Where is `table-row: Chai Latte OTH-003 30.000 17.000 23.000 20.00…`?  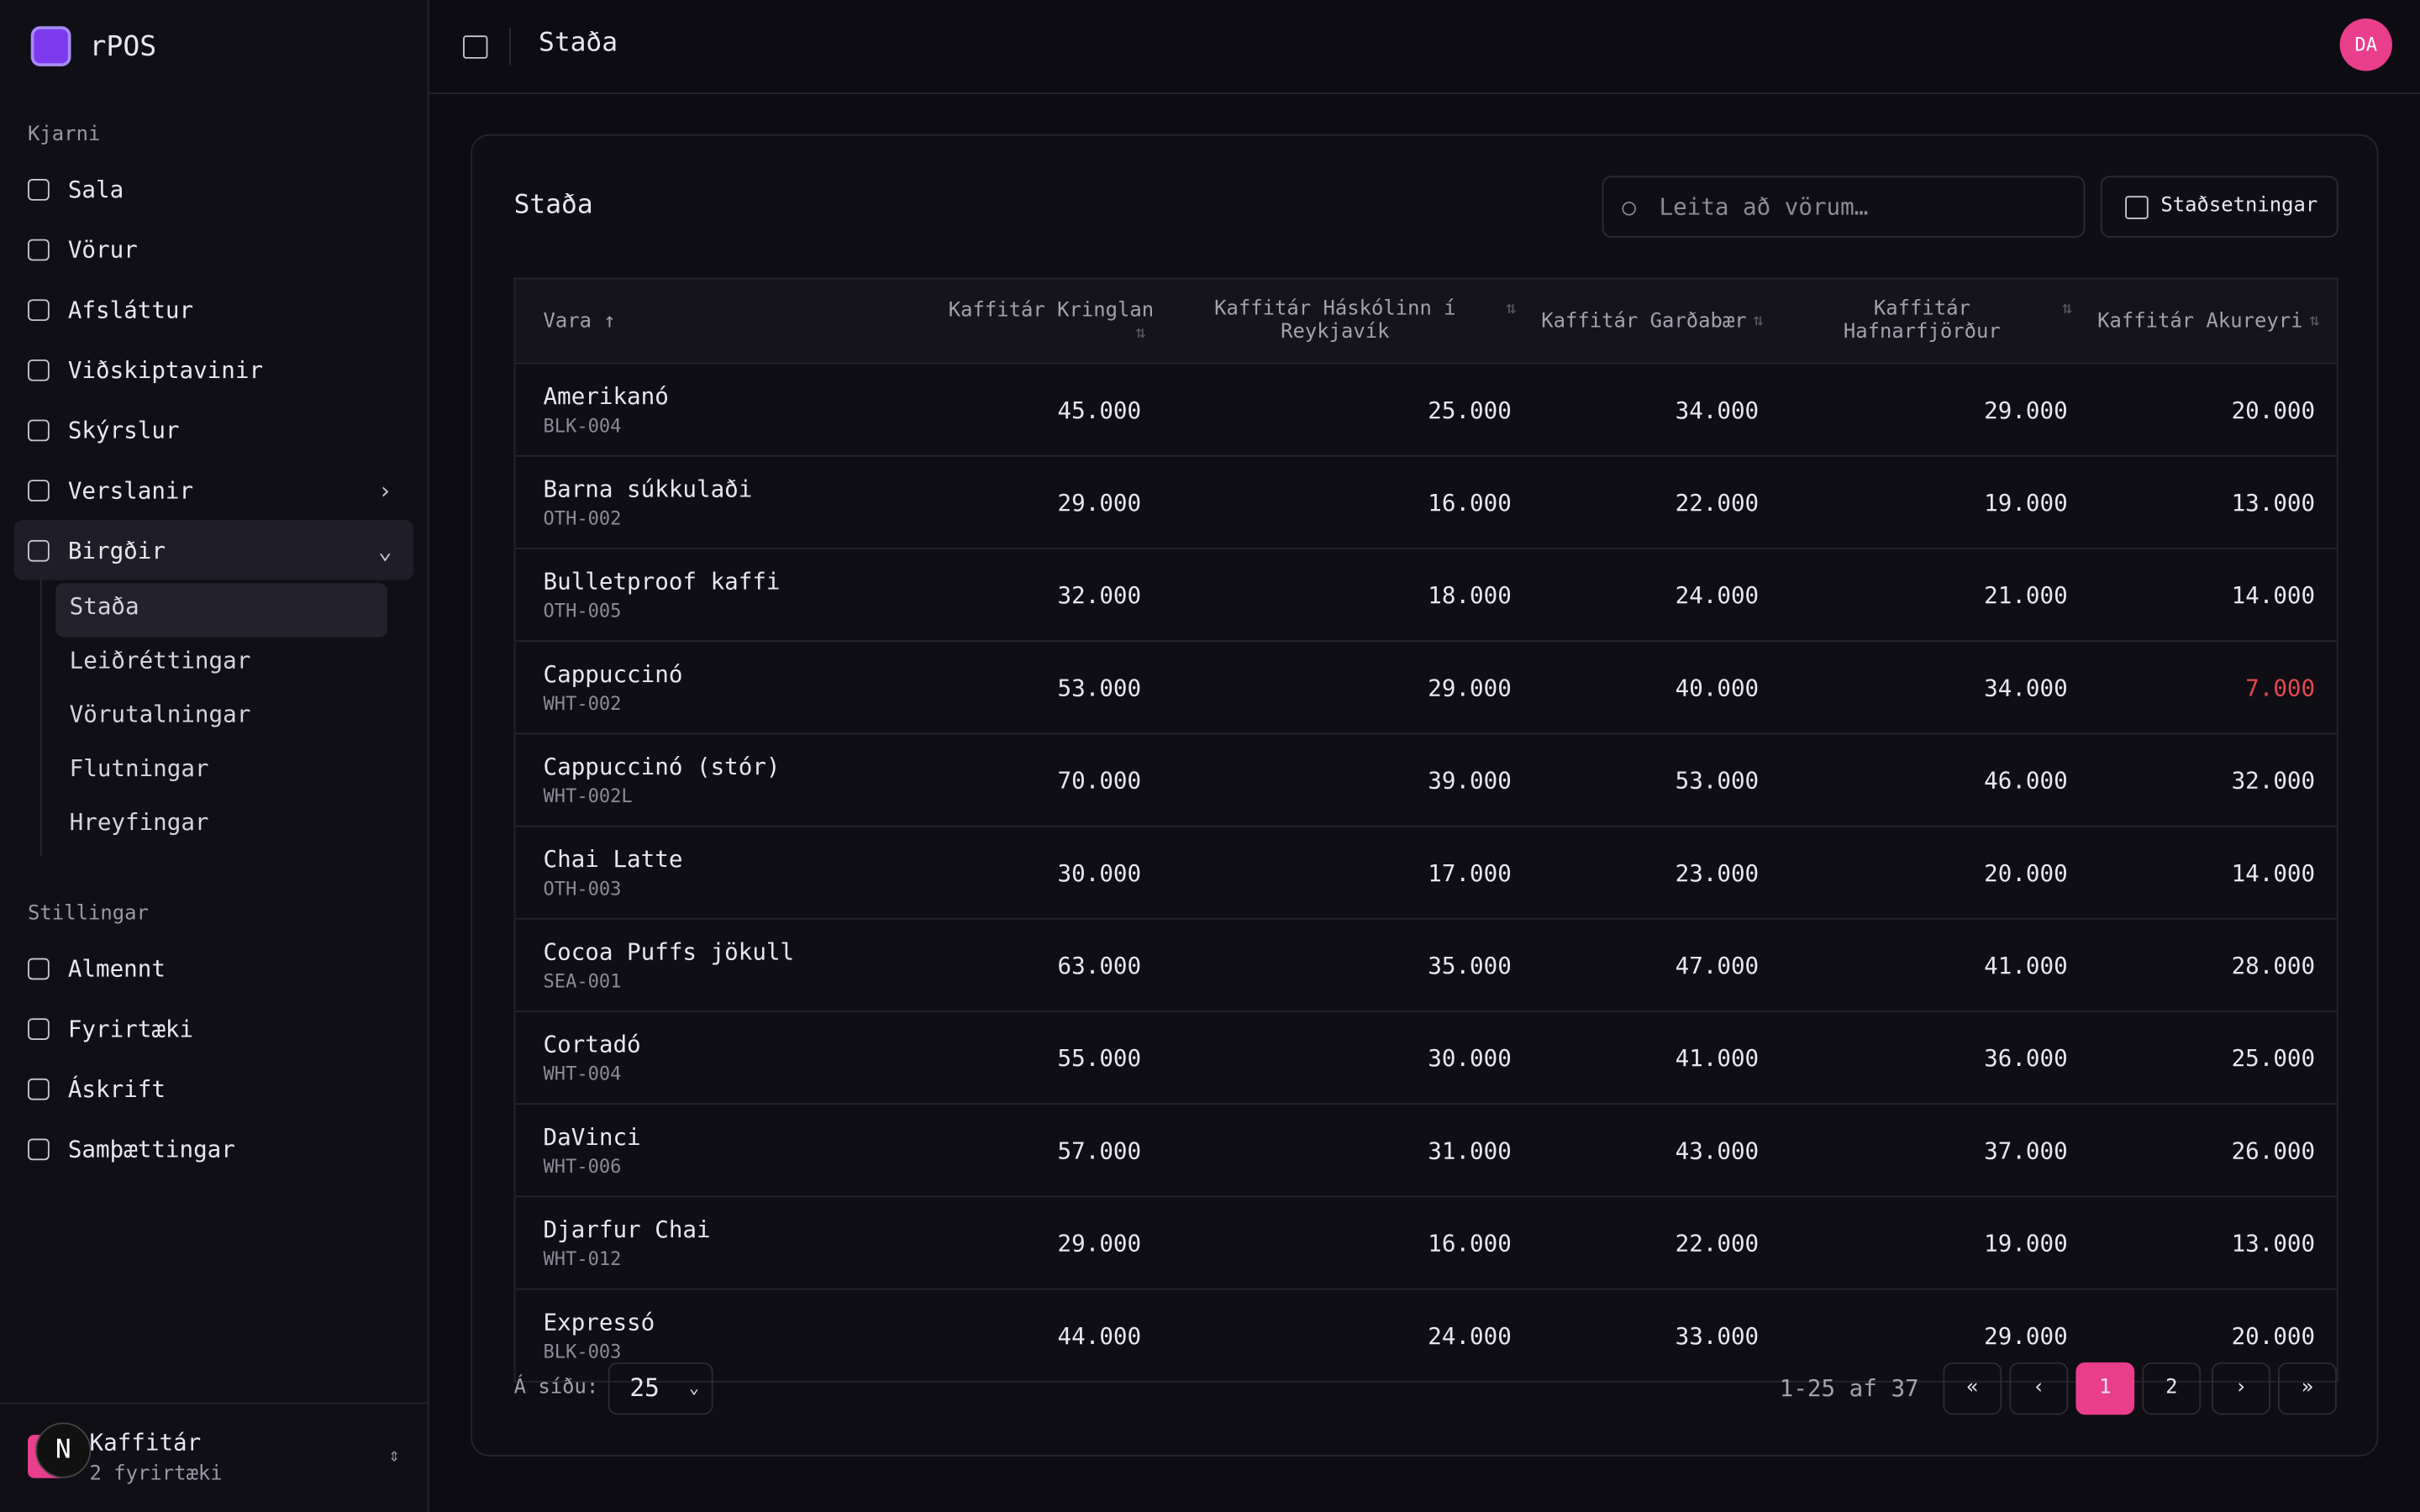
table-row: Chai Latte OTH-003 30.000 17.000 23.000 20.00… is located at coordinates (1426, 873).